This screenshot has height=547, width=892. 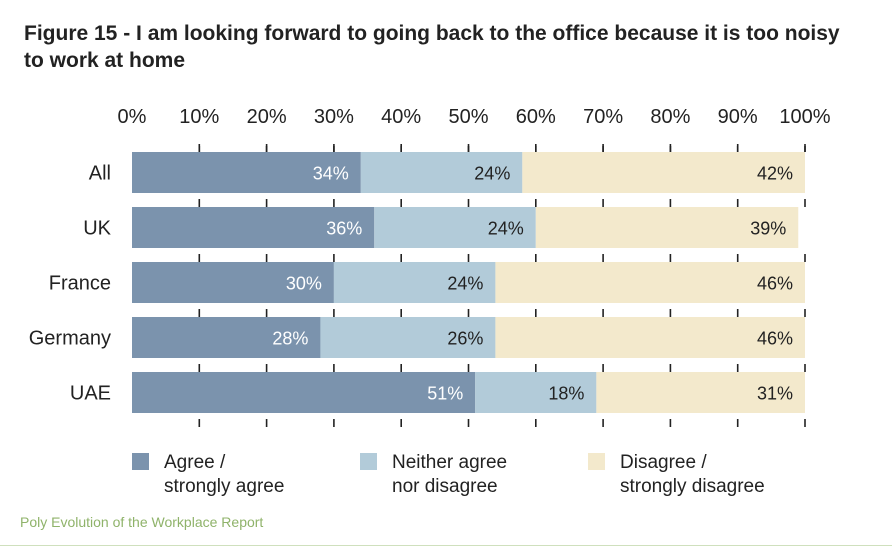 I want to click on value-label: 30%, so click(x=304, y=284).